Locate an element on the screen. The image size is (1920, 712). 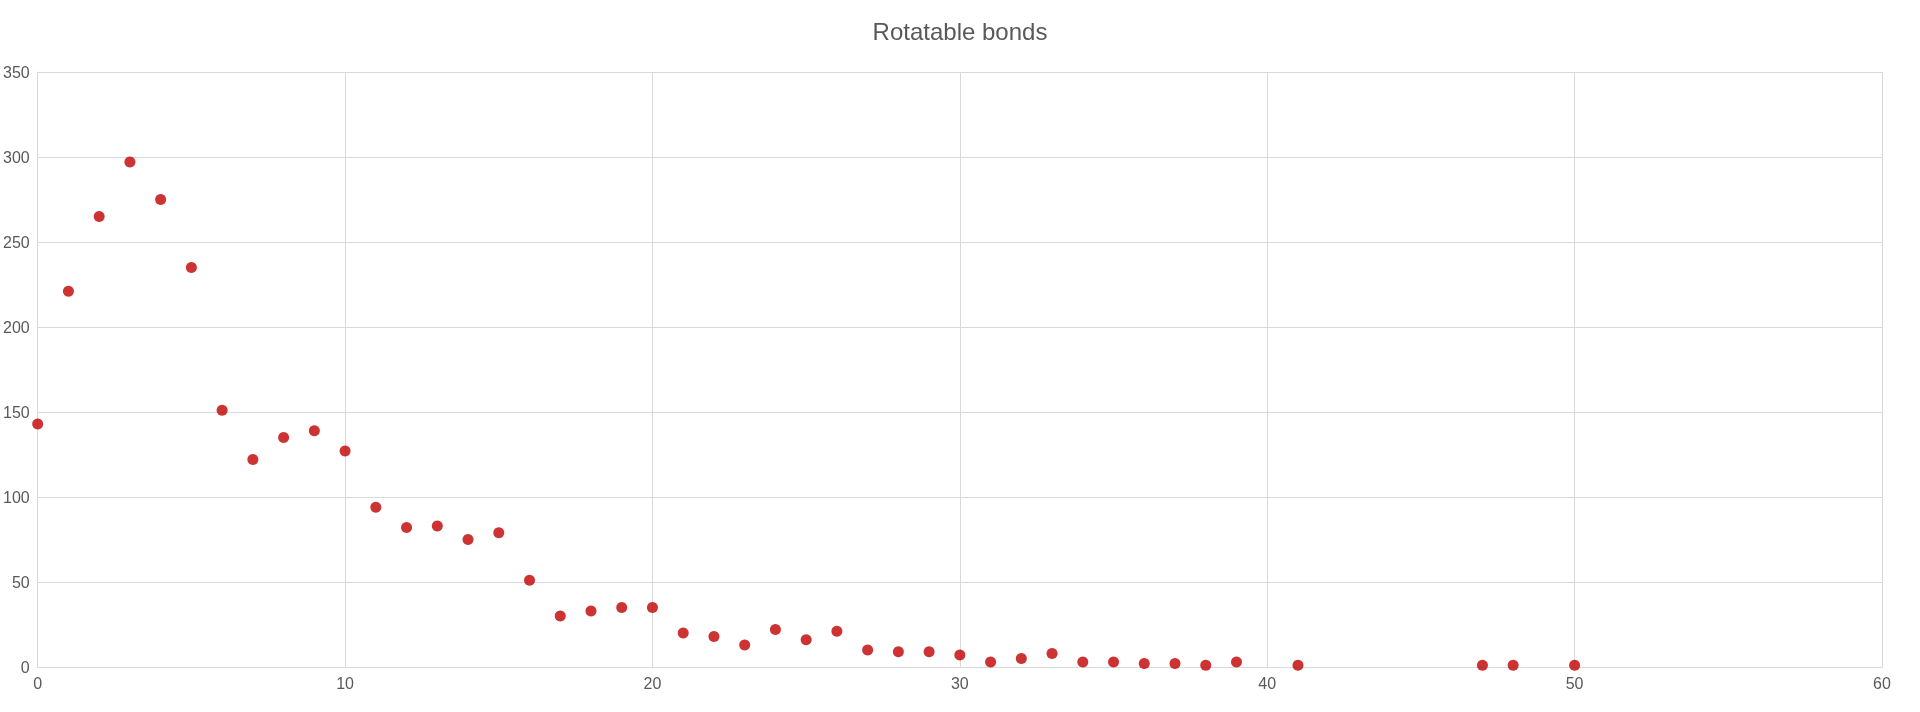
y-tick-label: 300 is located at coordinates (16, 157).